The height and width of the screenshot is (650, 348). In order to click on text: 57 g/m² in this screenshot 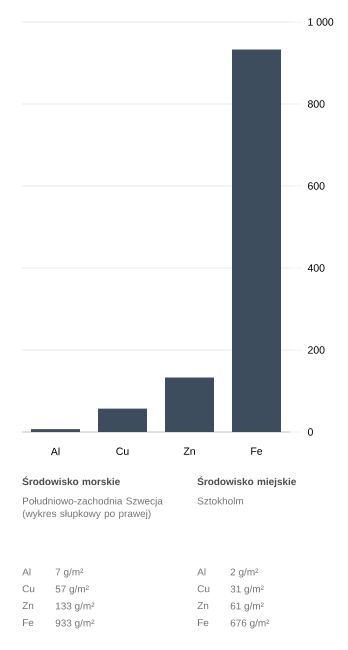, I will do `click(72, 589)`.